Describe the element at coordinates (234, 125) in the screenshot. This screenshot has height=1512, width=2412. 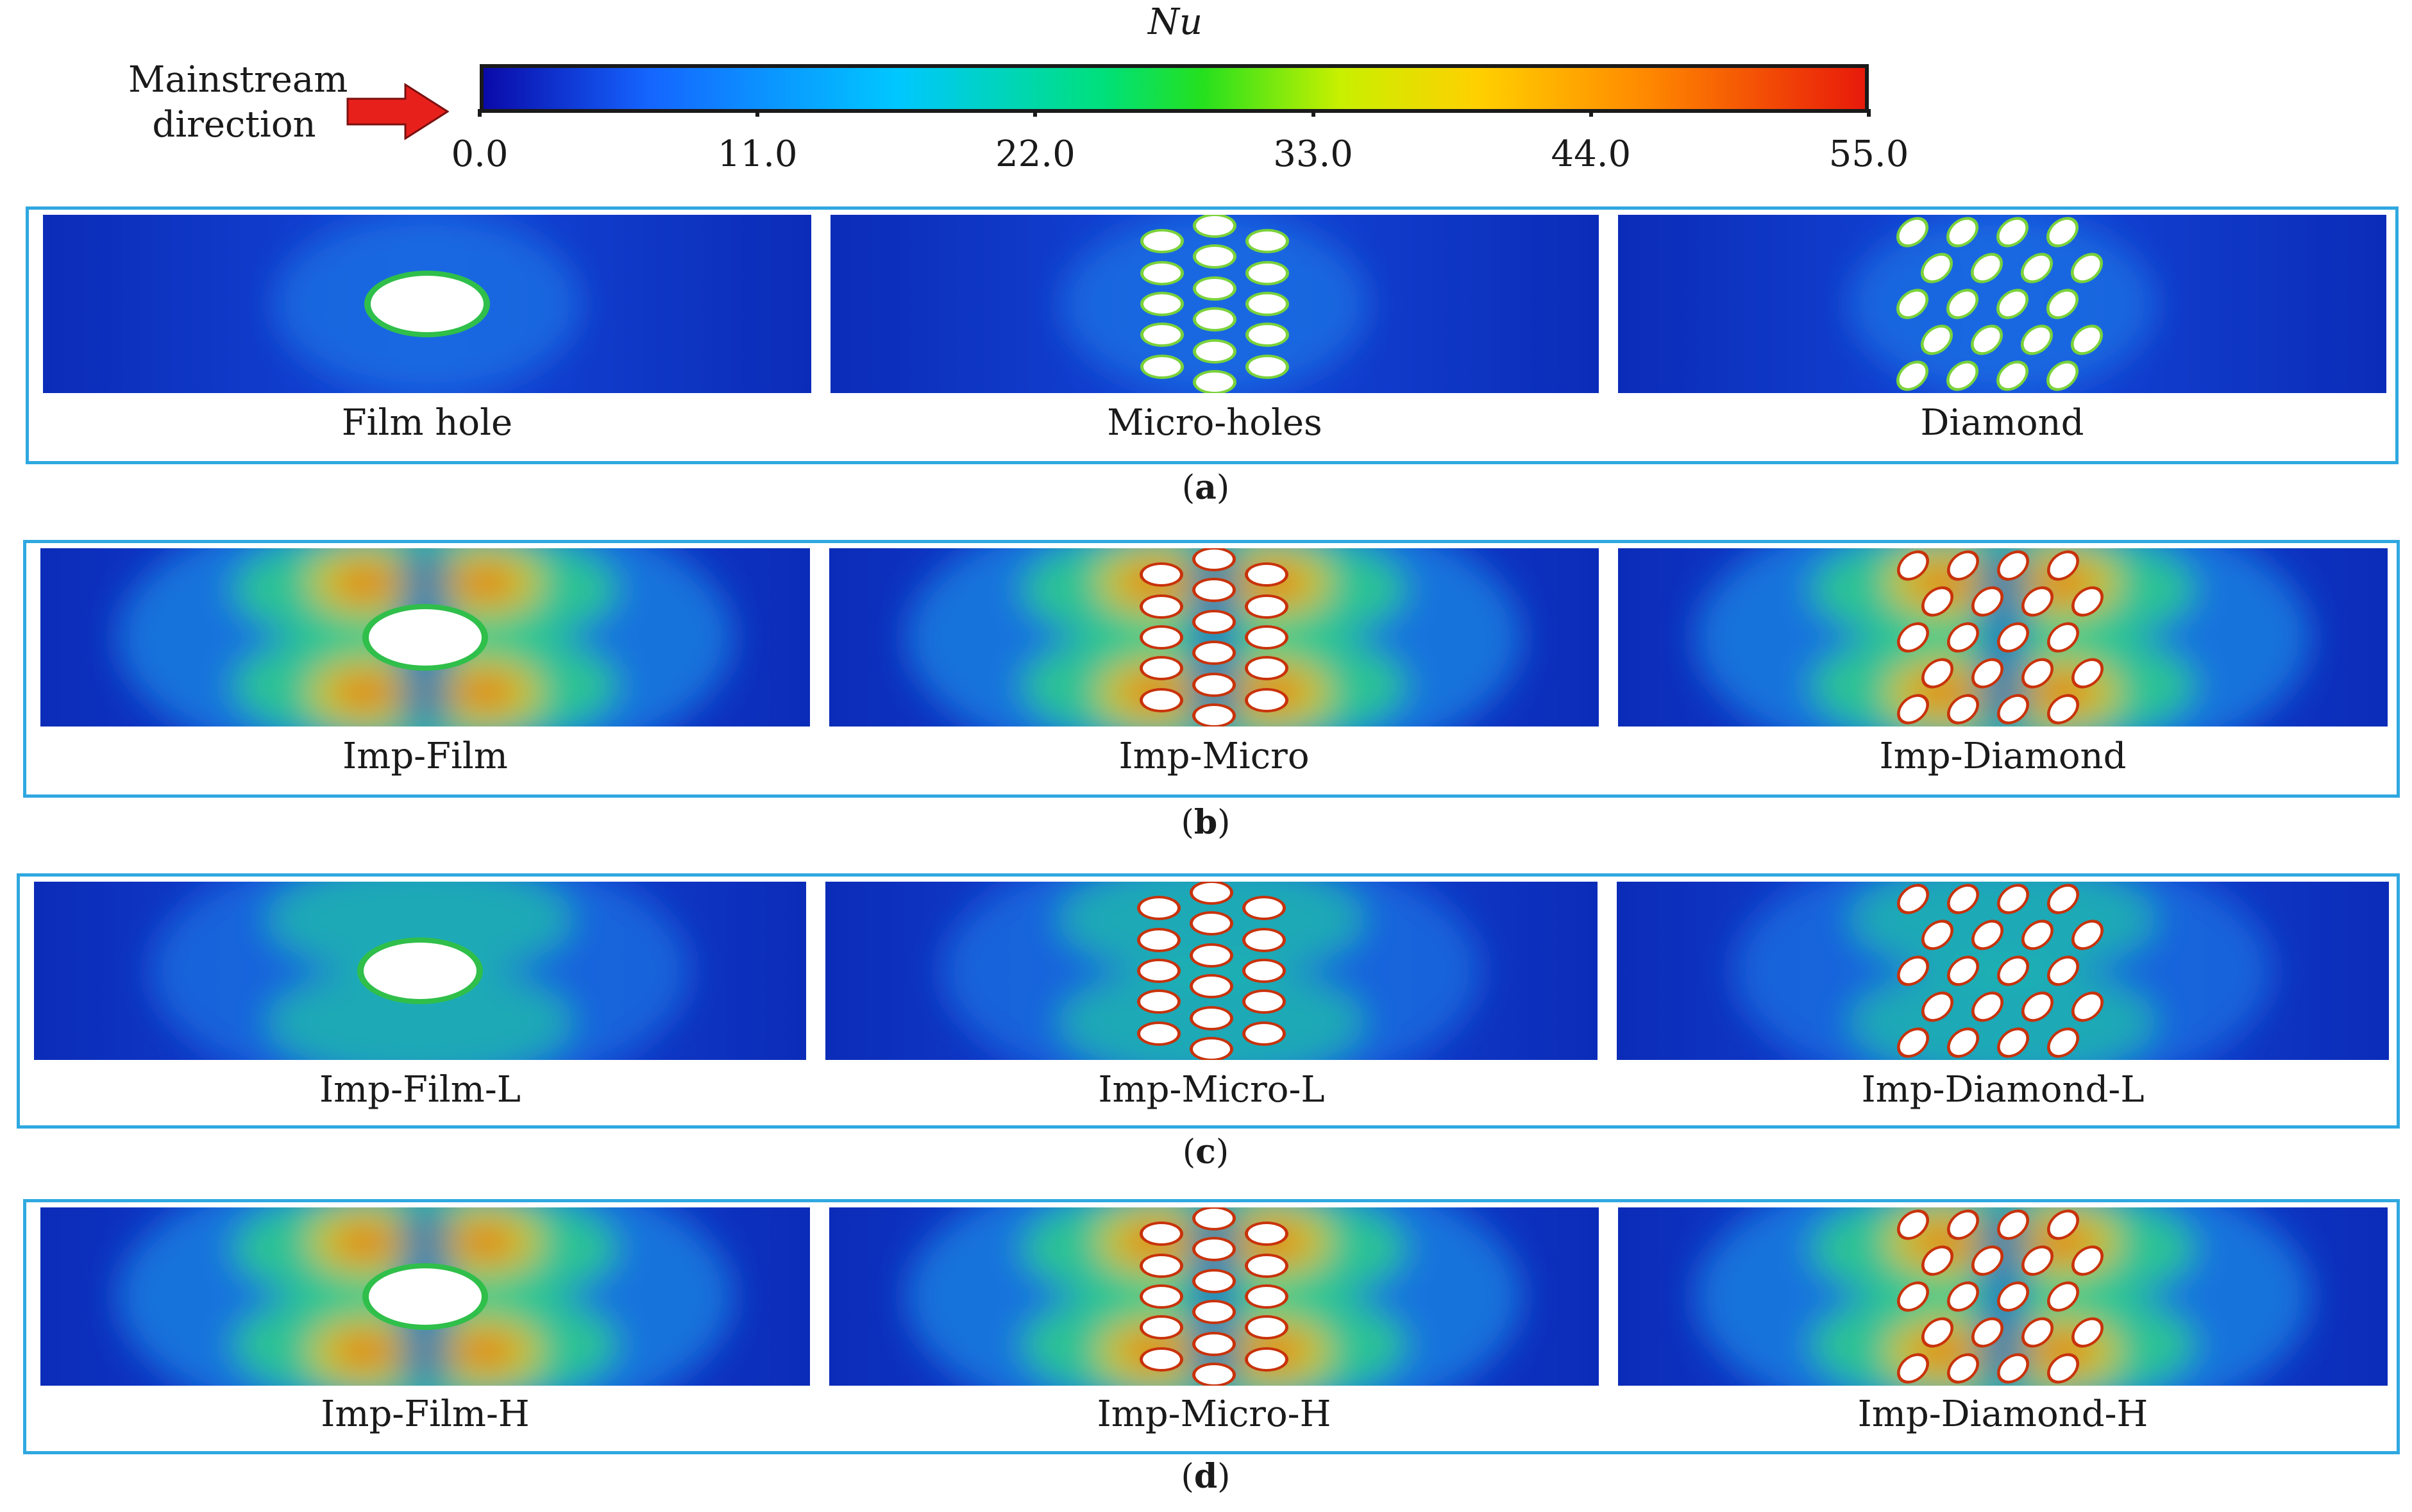
I see `mainstream-label-line2: direction` at that location.